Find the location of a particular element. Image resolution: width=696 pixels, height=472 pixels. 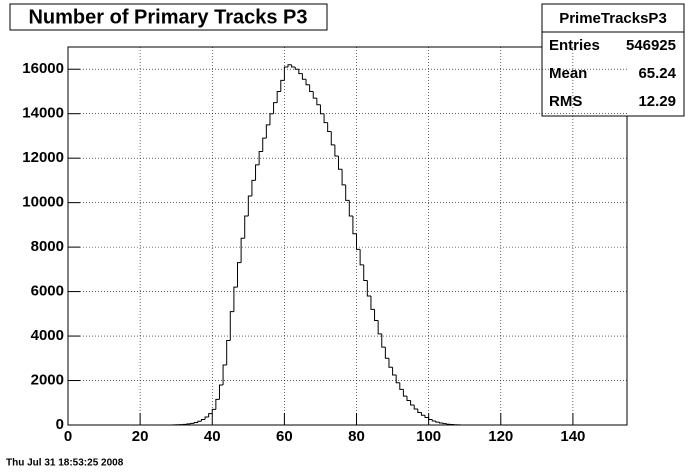

stats-title: PrimeTracksP3 is located at coordinates (613, 18).